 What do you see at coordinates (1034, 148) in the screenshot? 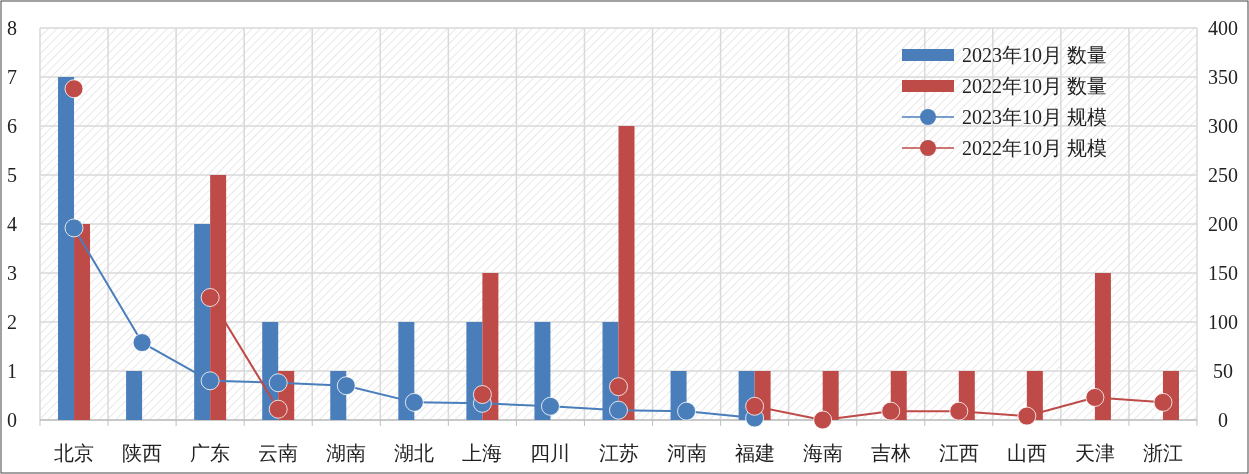
I see `legend-label: 2022年10月 规模` at bounding box center [1034, 148].